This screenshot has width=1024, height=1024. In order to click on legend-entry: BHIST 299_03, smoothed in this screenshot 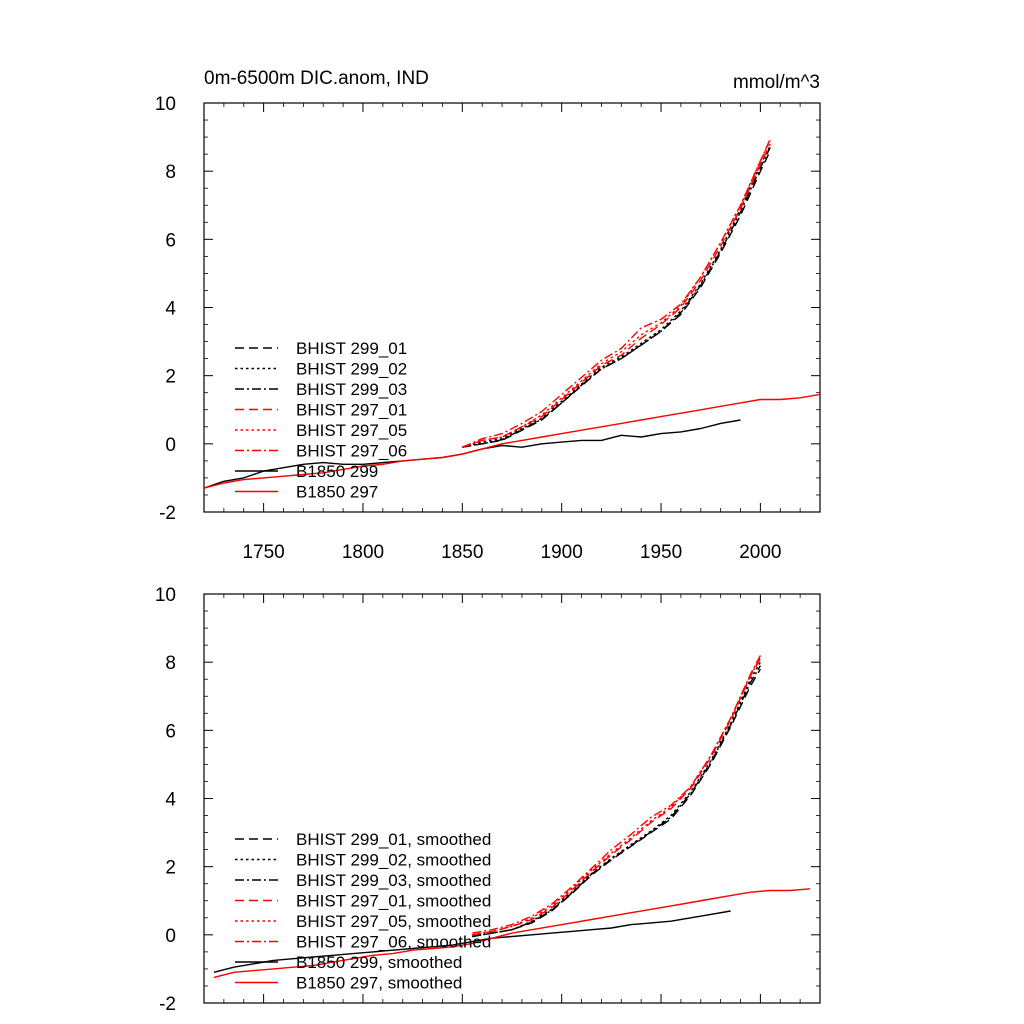, I will do `click(393, 880)`.